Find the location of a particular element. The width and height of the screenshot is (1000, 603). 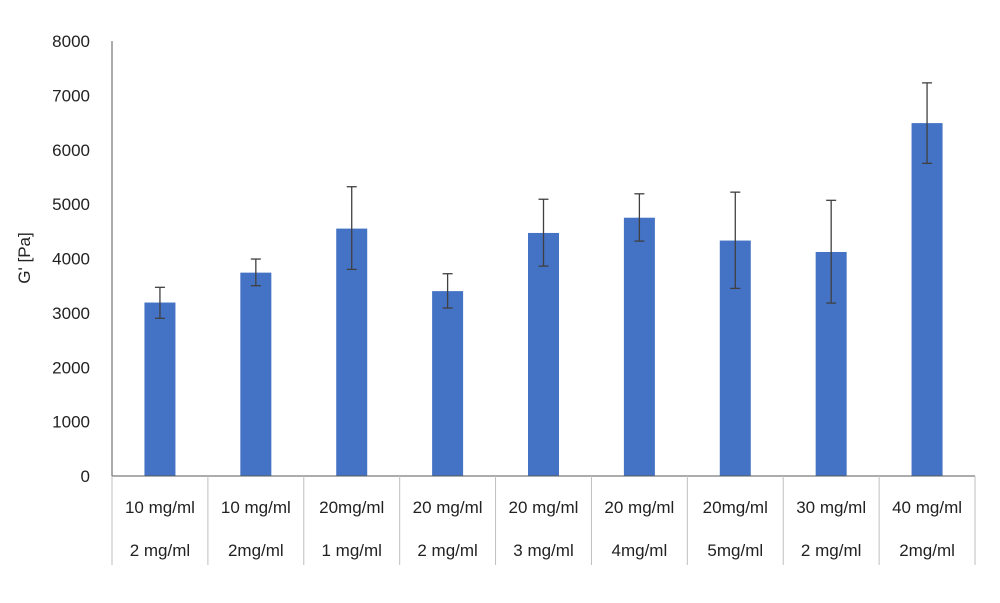

y-axis-ticks: 0 1000 2000 3000 4000 5000 6000 7000 8000 is located at coordinates (71, 259).